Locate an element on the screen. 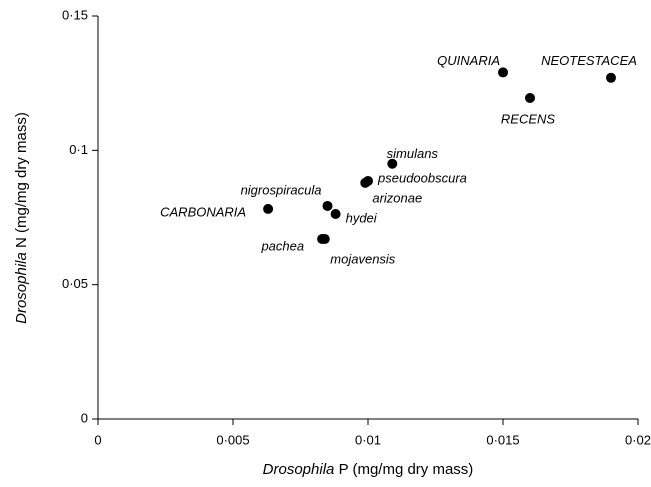 Image resolution: width=651 pixels, height=487 pixels. x-tick-label: 0 is located at coordinates (97, 439).